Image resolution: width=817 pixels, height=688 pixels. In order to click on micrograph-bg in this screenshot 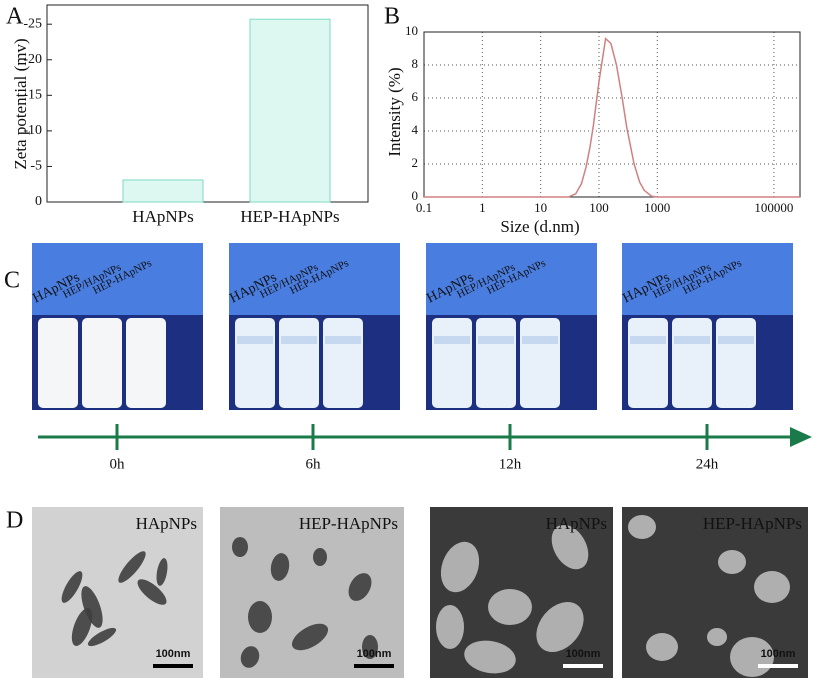, I will do `click(117, 592)`.